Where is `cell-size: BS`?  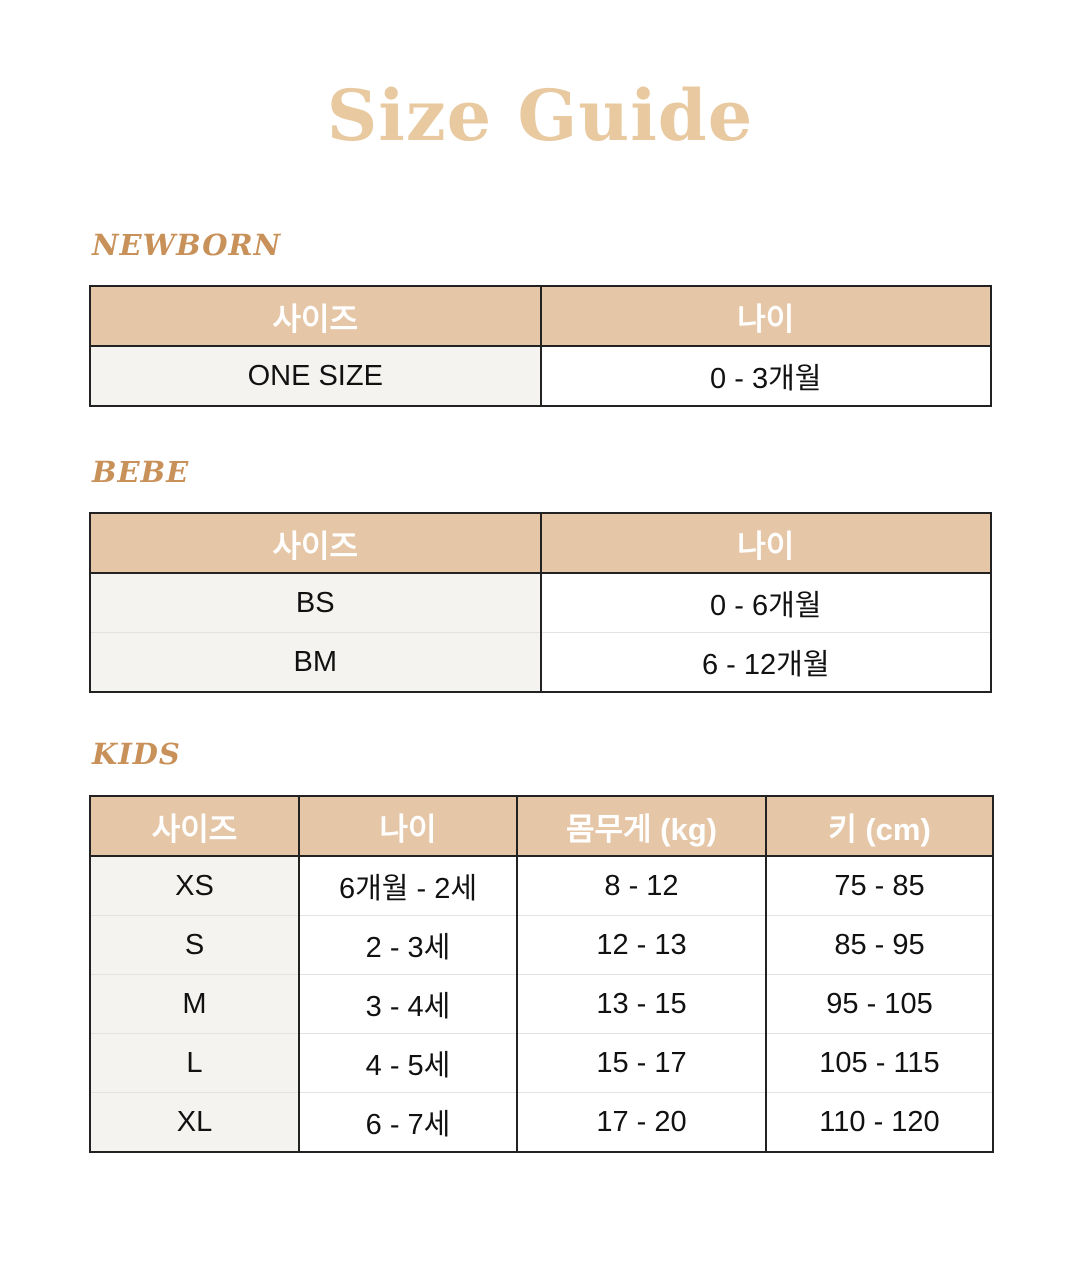 cell-size: BS is located at coordinates (315, 602).